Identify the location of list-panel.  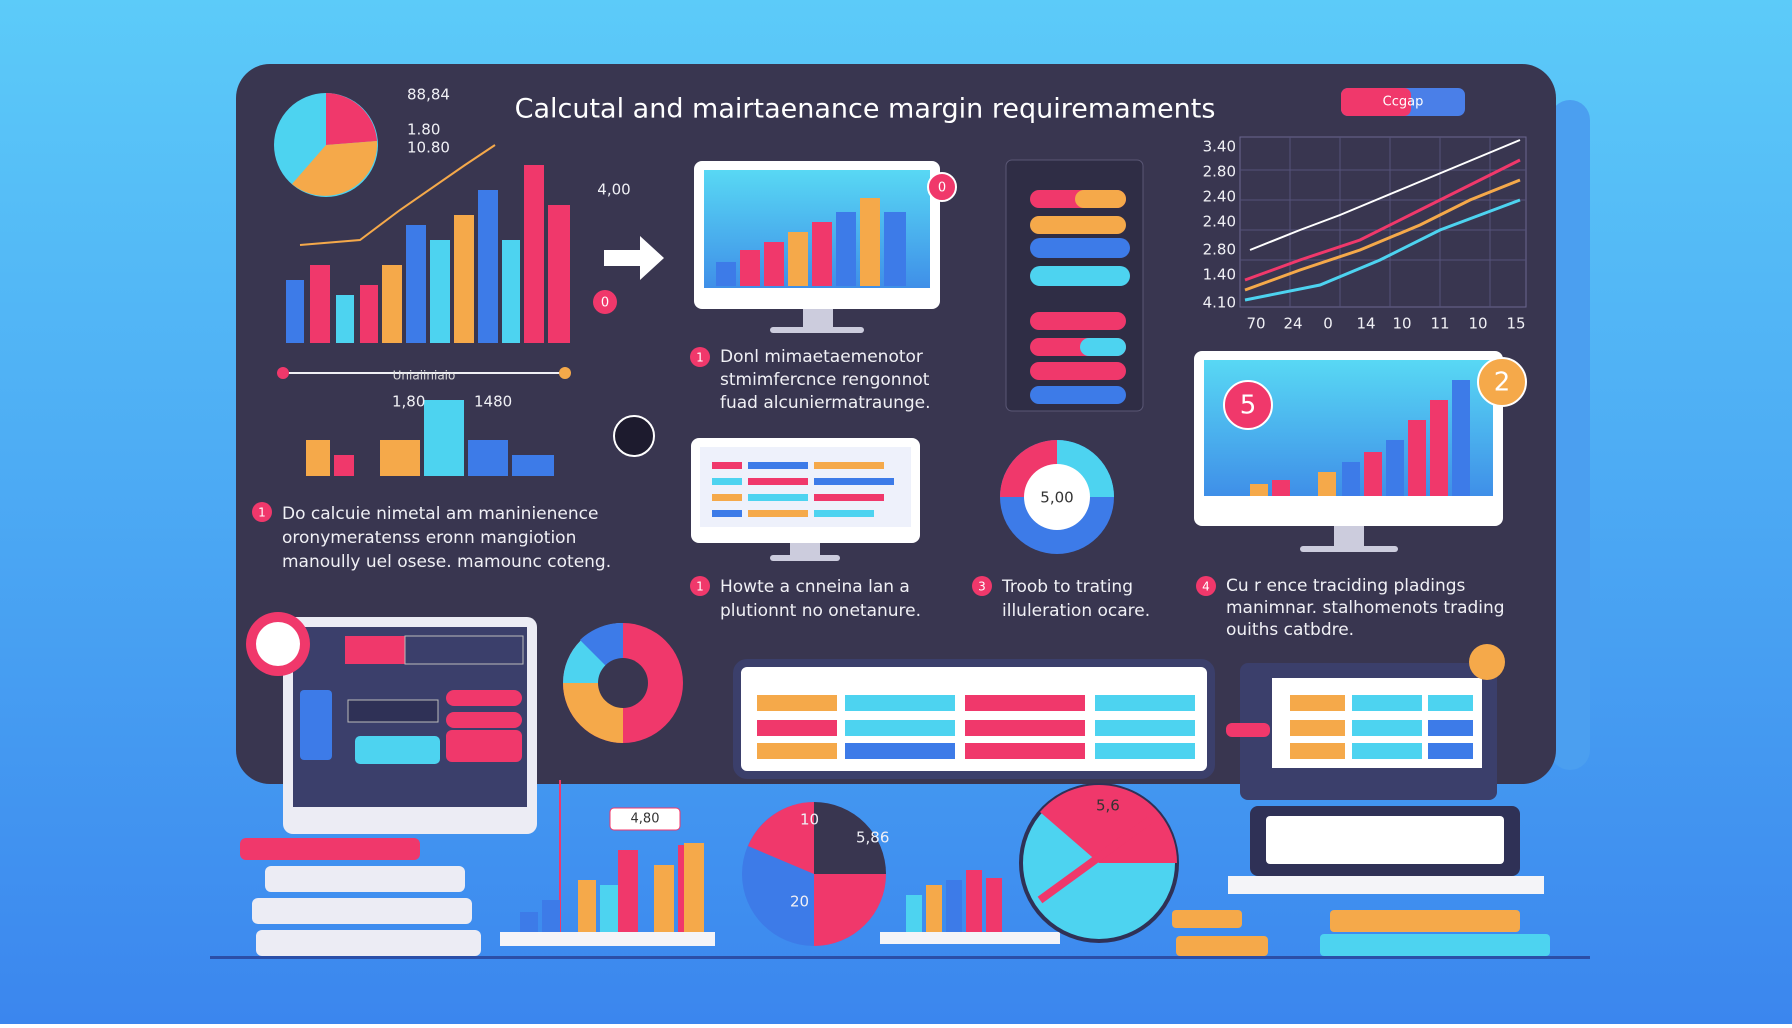
(1074, 285).